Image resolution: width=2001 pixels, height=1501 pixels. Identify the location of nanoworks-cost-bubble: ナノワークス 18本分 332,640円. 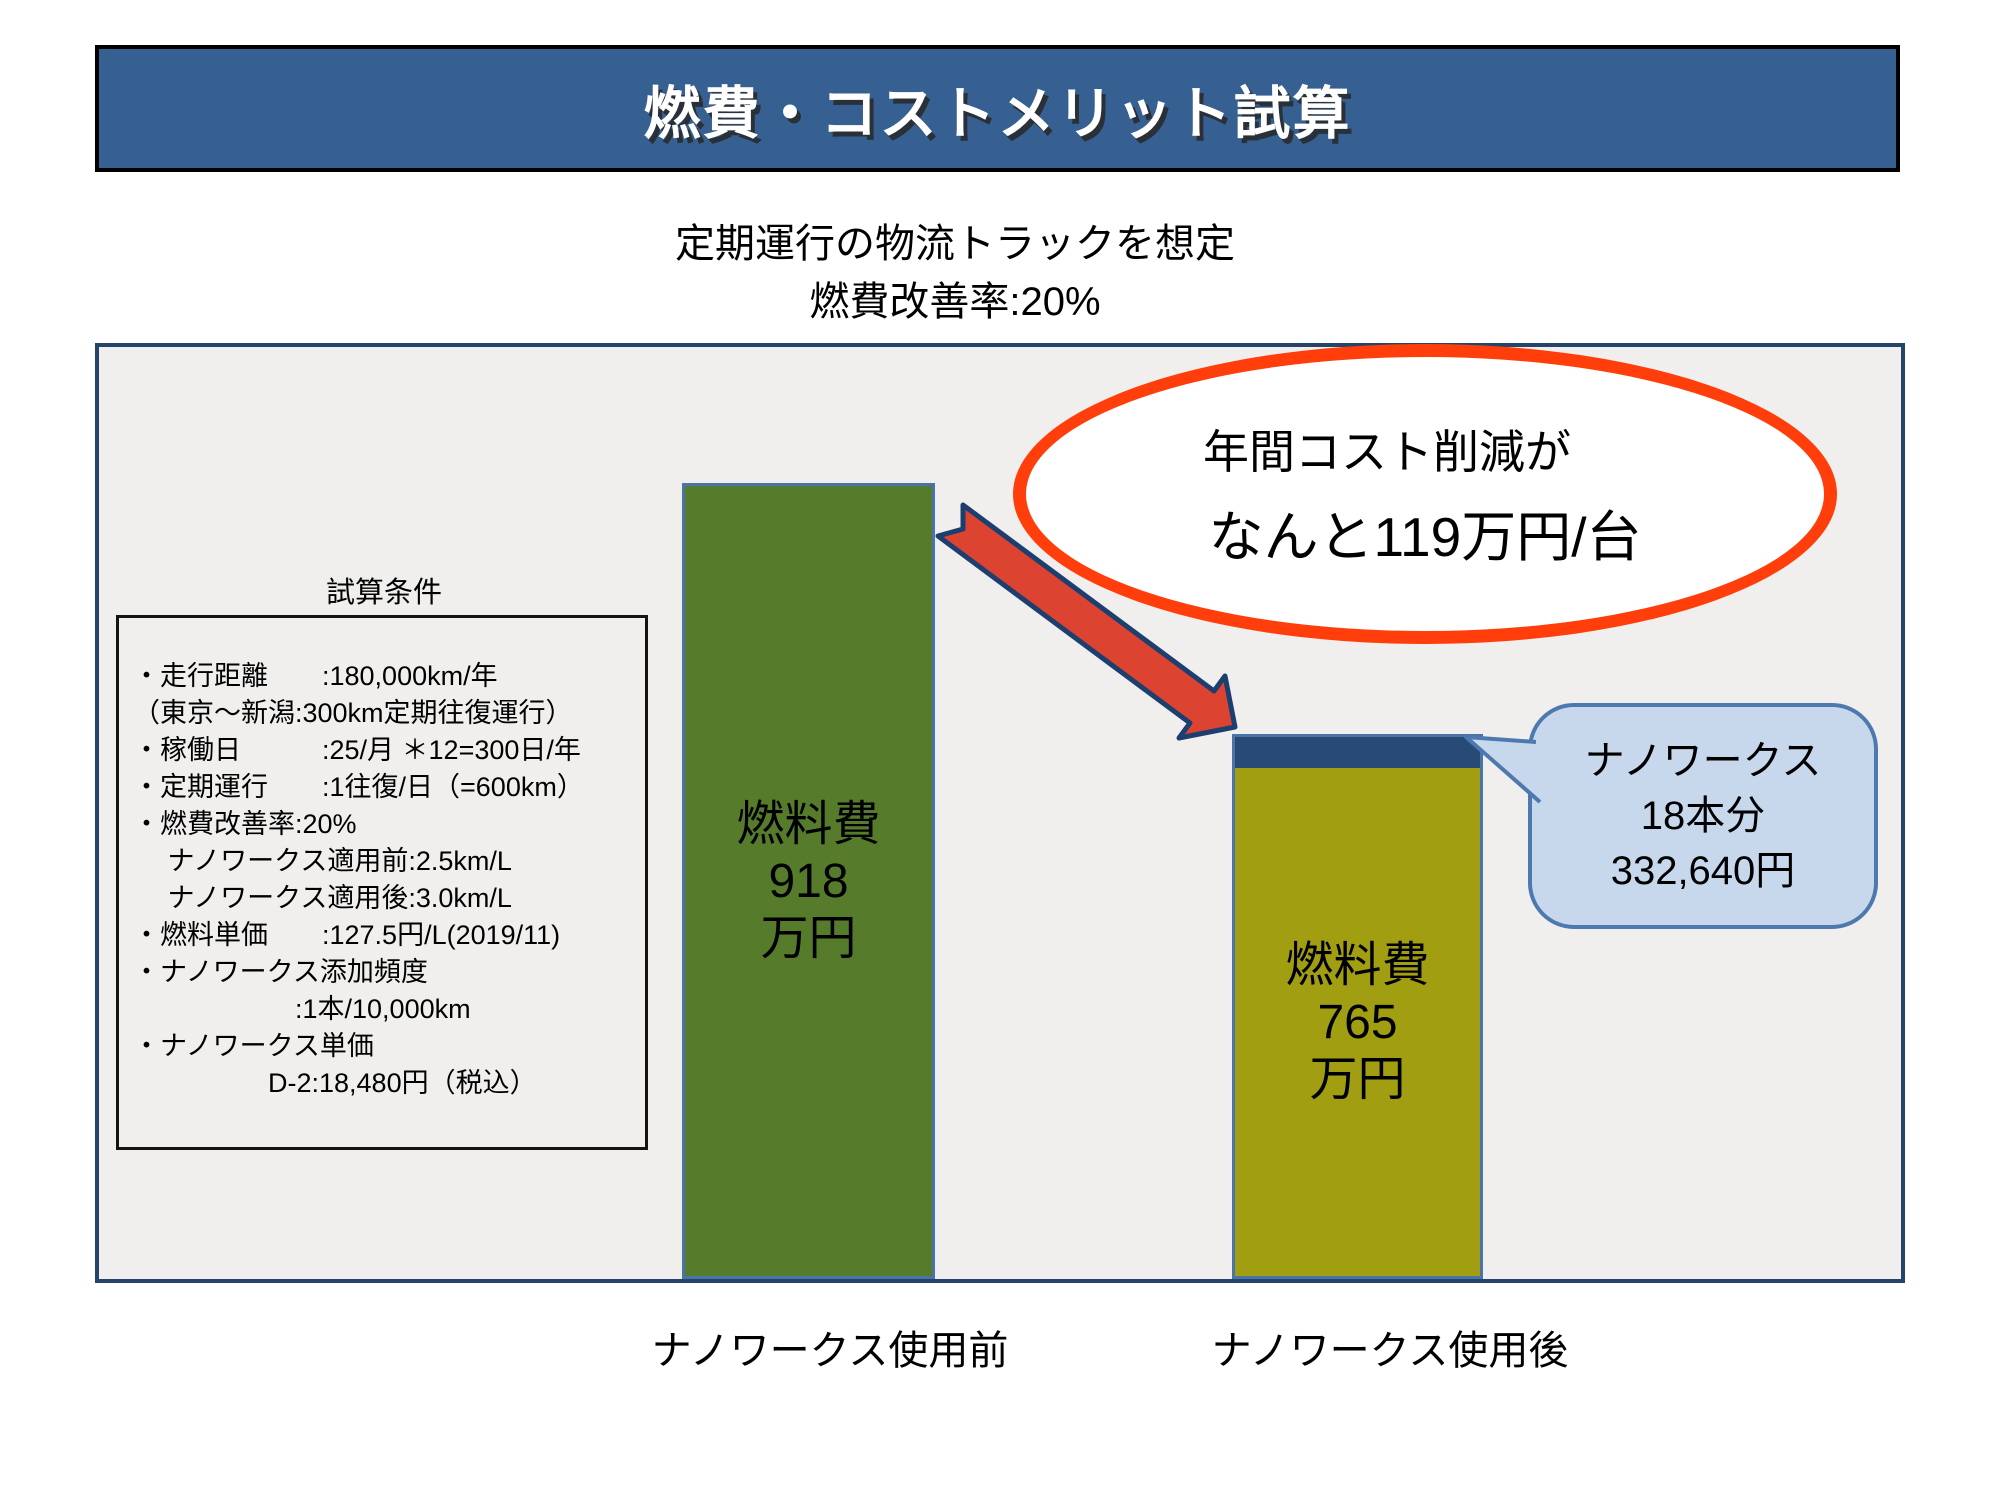
(1703, 816).